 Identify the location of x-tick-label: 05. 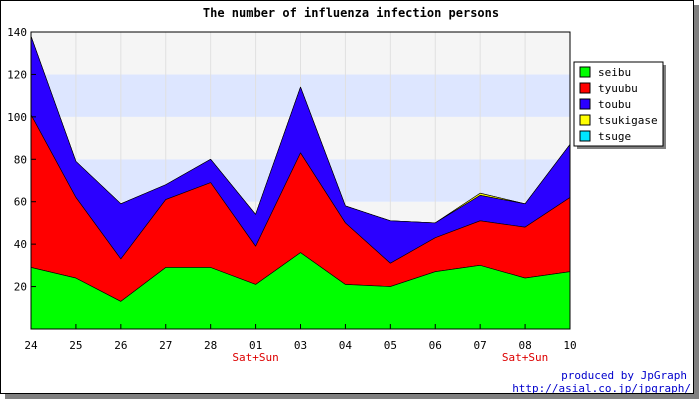
(390, 345).